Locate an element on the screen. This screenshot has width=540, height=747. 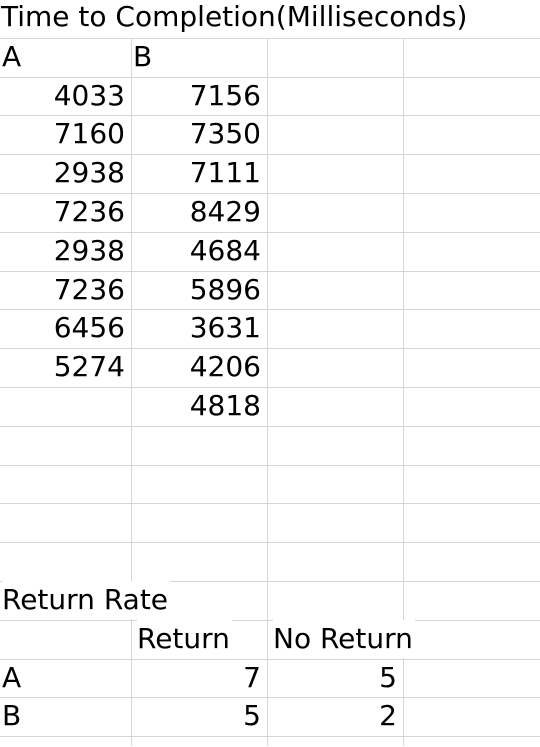
table-title: Time to Completion(Milliseconds) is located at coordinates (235, 18).